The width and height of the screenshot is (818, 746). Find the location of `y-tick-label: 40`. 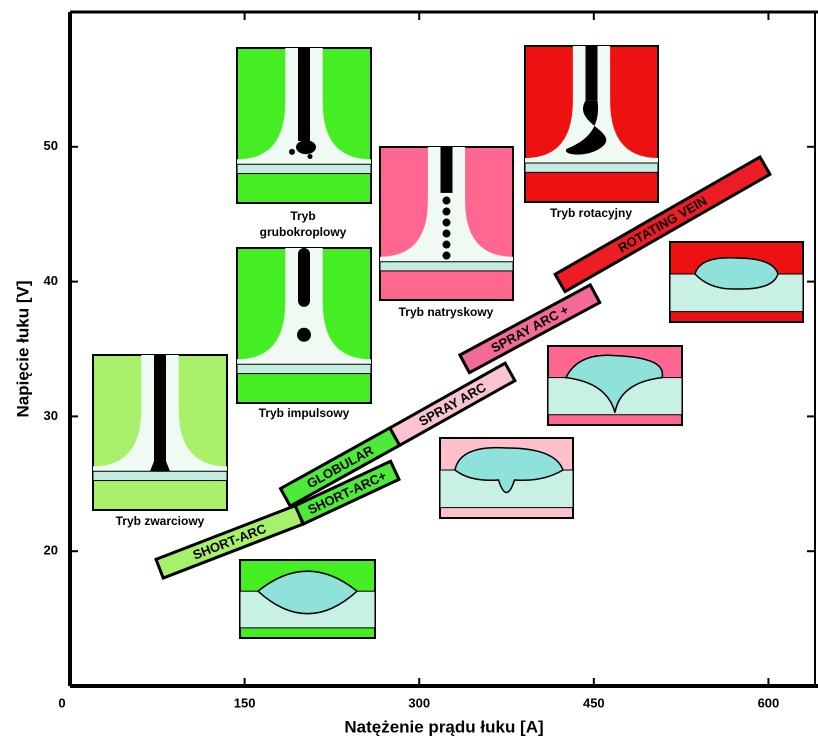

y-tick-label: 40 is located at coordinates (51, 280).